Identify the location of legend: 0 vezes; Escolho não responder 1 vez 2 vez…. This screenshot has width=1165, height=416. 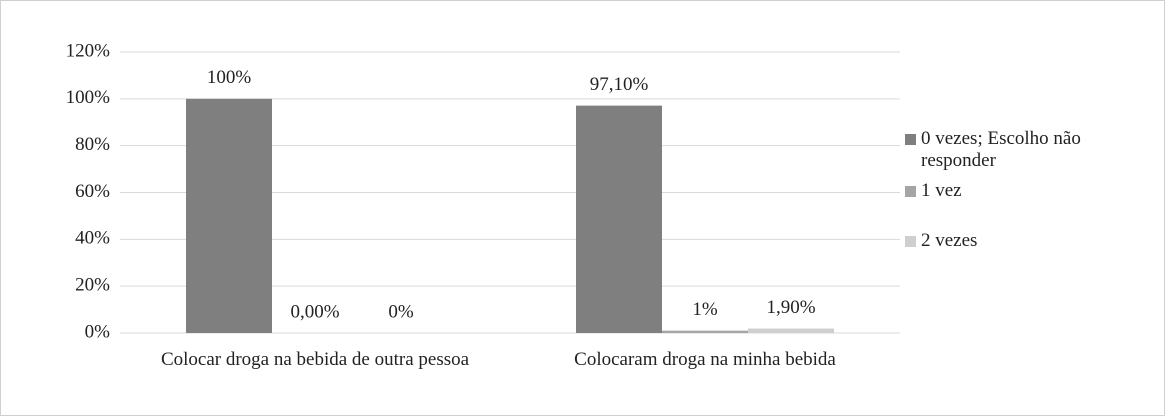
(1030, 194).